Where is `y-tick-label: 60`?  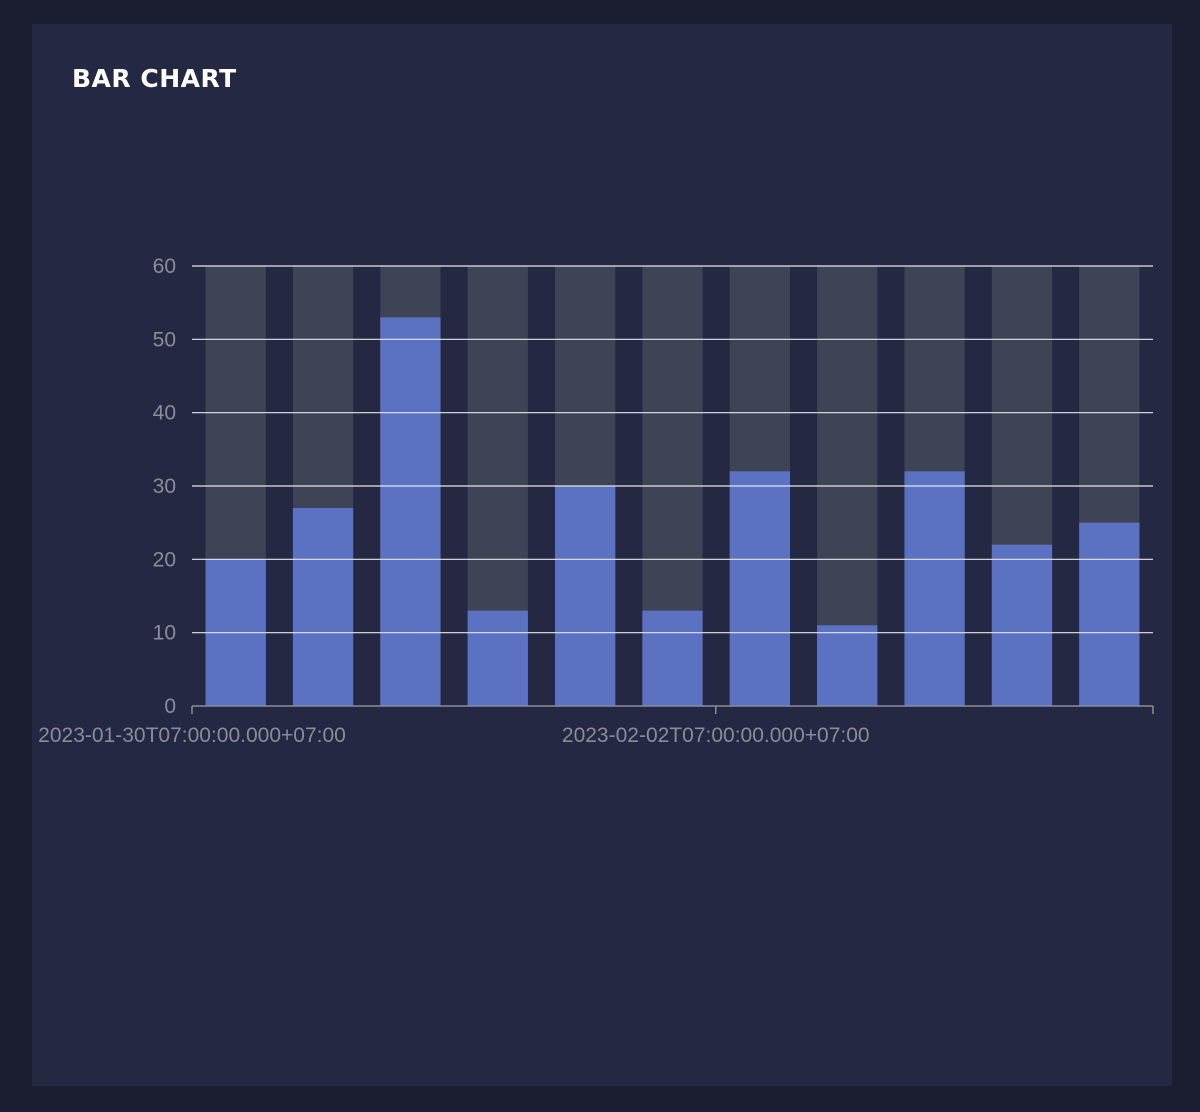 y-tick-label: 60 is located at coordinates (164, 266).